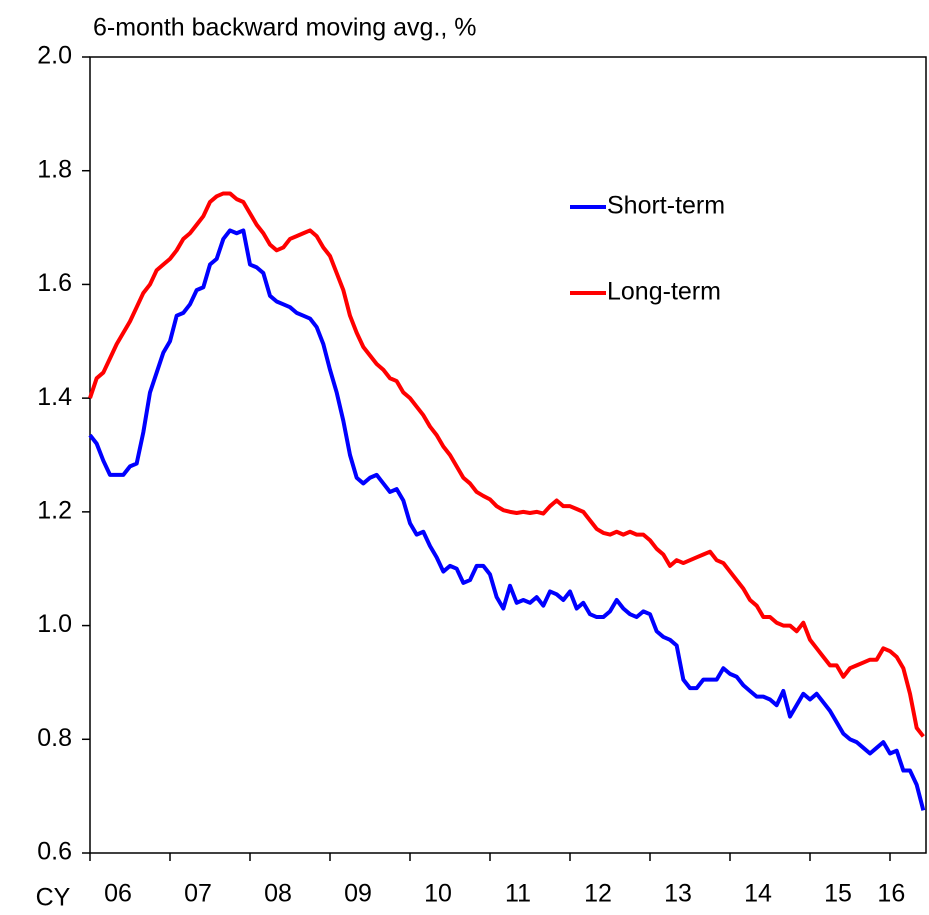 The height and width of the screenshot is (915, 929). Describe the element at coordinates (278, 894) in the screenshot. I see `x-tick-label: 08` at that location.